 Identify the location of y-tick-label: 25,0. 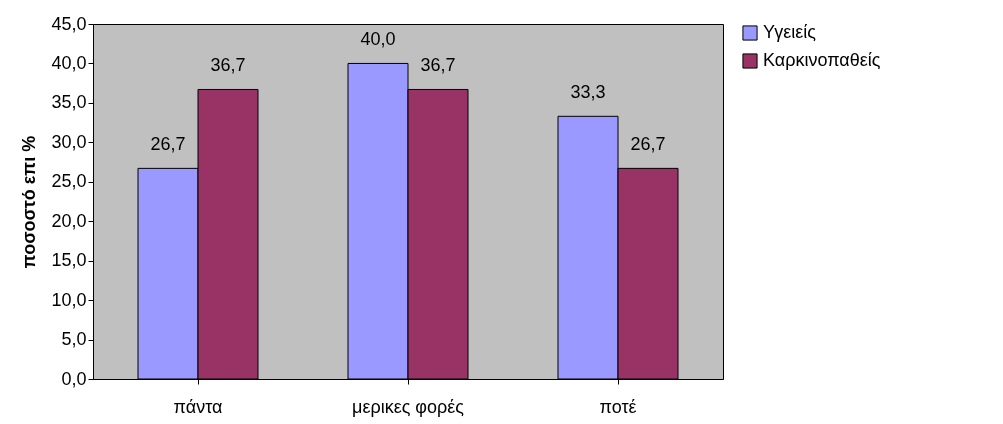
(69, 181).